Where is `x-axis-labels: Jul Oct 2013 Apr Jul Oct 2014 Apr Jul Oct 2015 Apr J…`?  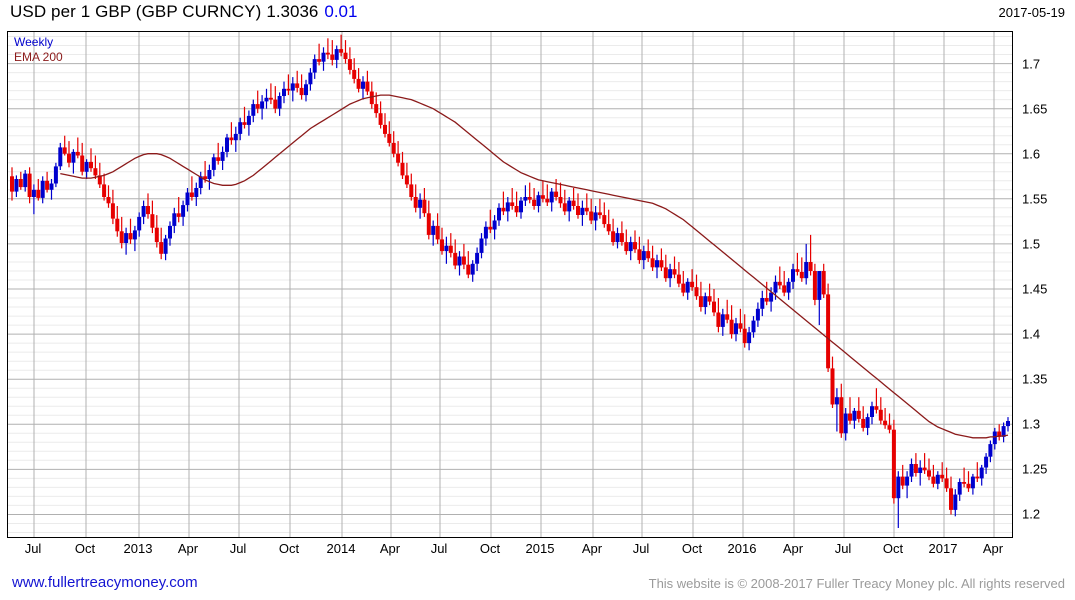 x-axis-labels: Jul Oct 2013 Apr Jul Oct 2014 Apr Jul Oct 2015 Apr J… is located at coordinates (510, 552).